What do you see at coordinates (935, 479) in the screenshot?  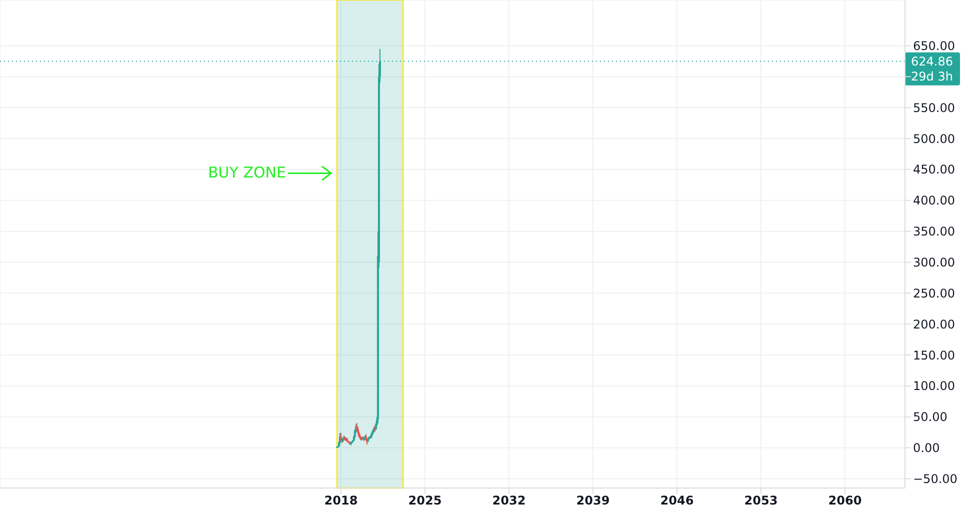 I see `y-tick-label: −50.00` at bounding box center [935, 479].